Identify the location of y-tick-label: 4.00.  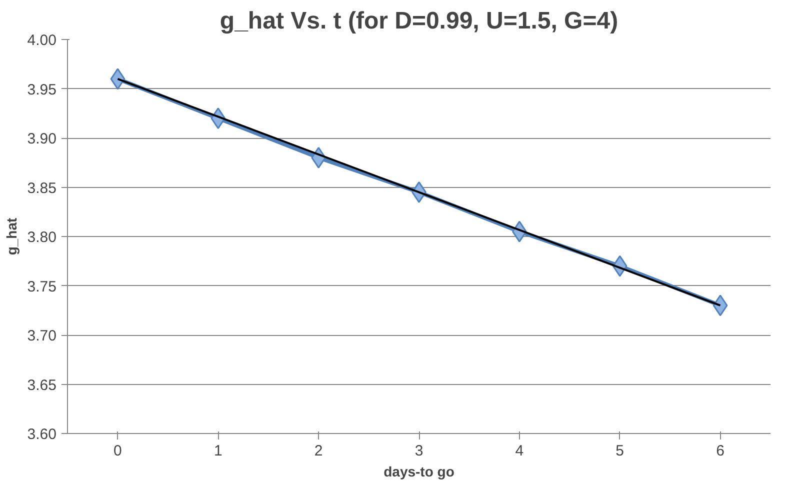
(42, 40).